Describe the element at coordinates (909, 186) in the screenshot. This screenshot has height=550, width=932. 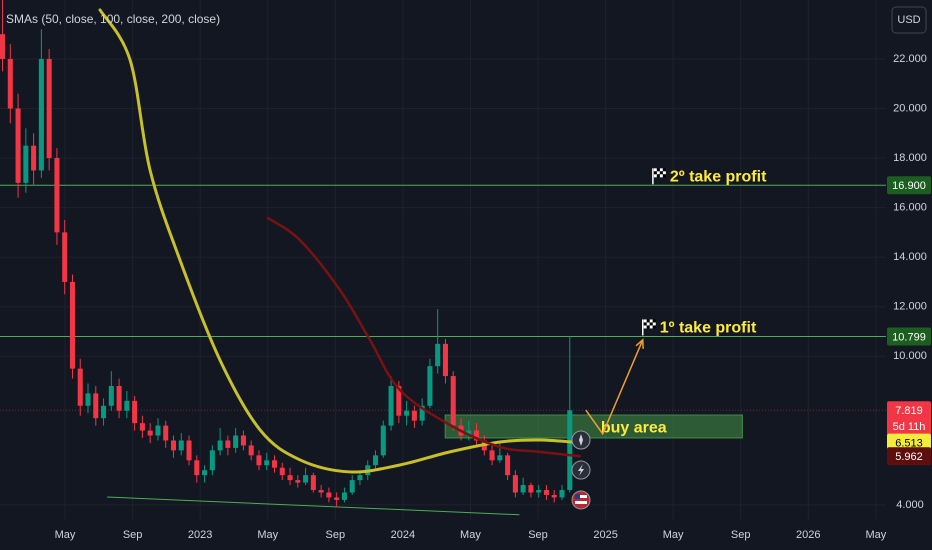
I see `level-price-label: 16.900` at that location.